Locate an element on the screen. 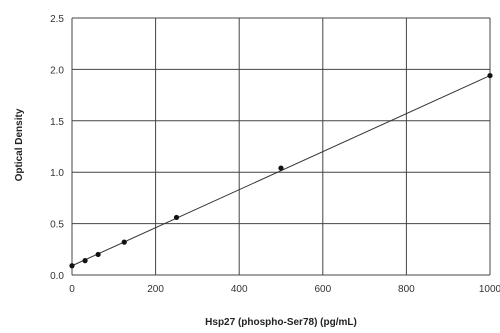  x-axis-label: Hsp27 (phospho-Ser78) (pg/mL) is located at coordinates (281, 322).